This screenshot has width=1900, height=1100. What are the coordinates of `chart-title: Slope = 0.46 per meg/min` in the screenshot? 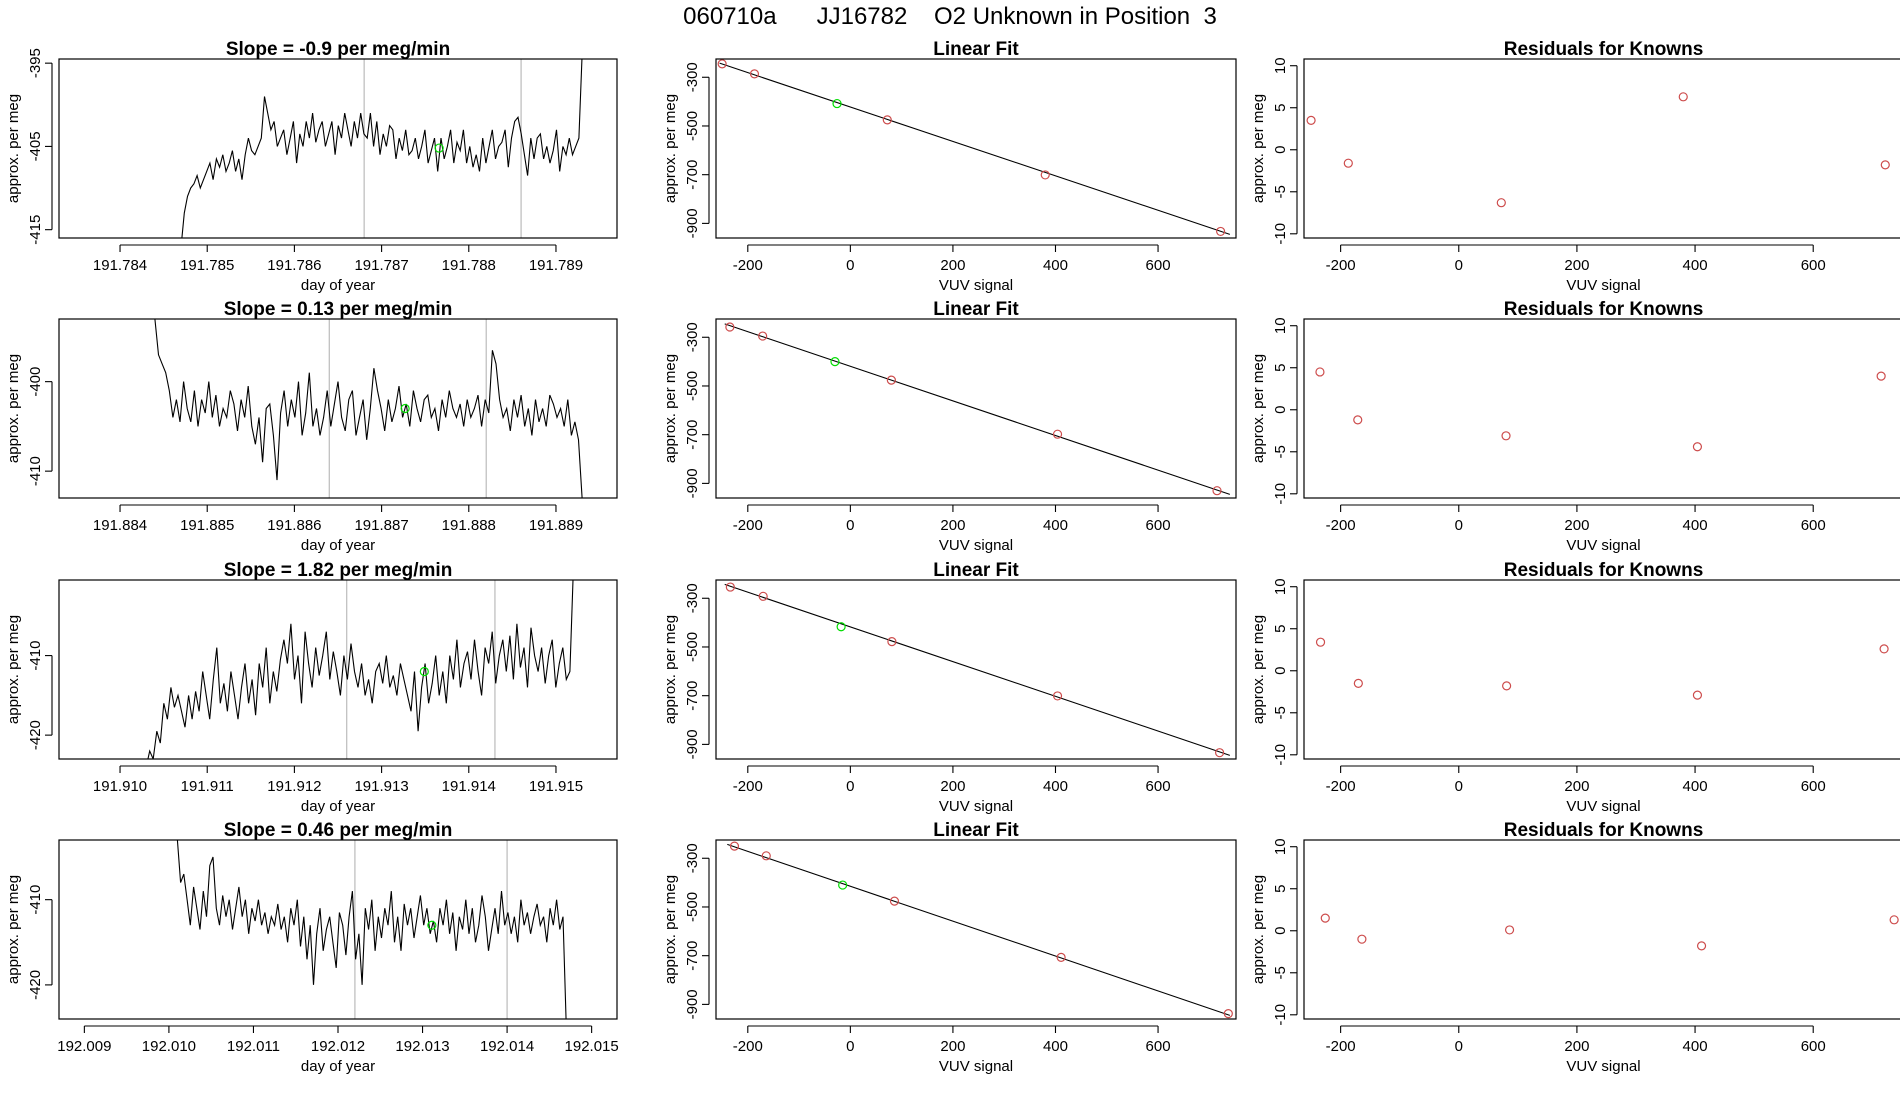 It's located at (338, 830).